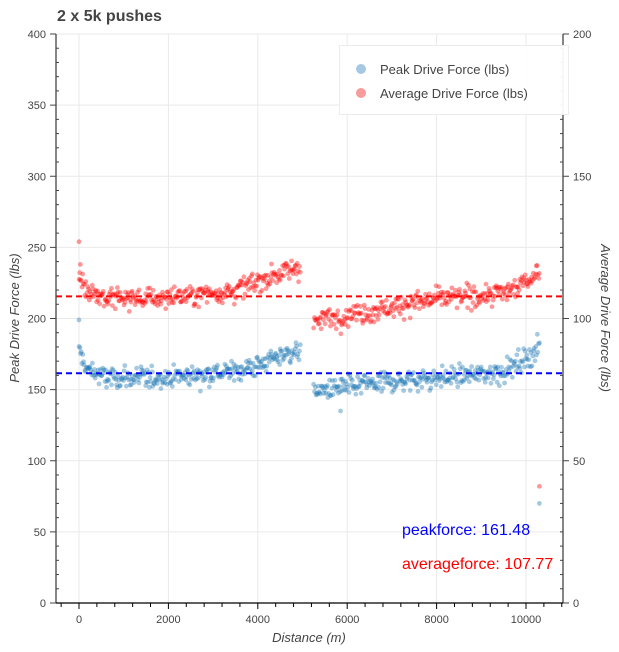  Describe the element at coordinates (37, 177) in the screenshot. I see `svg-text: 300` at that location.